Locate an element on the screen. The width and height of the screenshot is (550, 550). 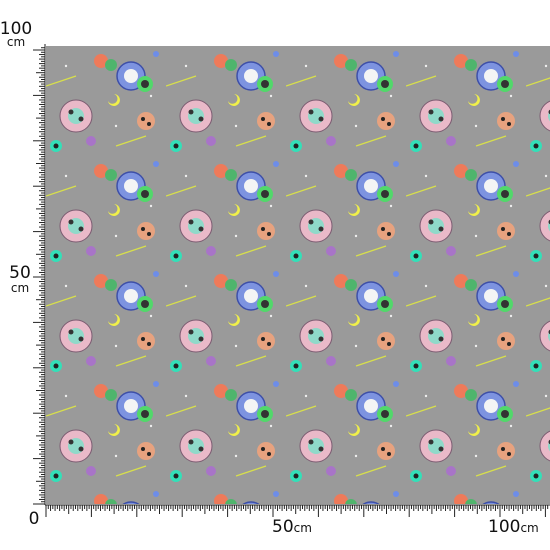
bottom-label: 50cm is located at coordinates (292, 527).